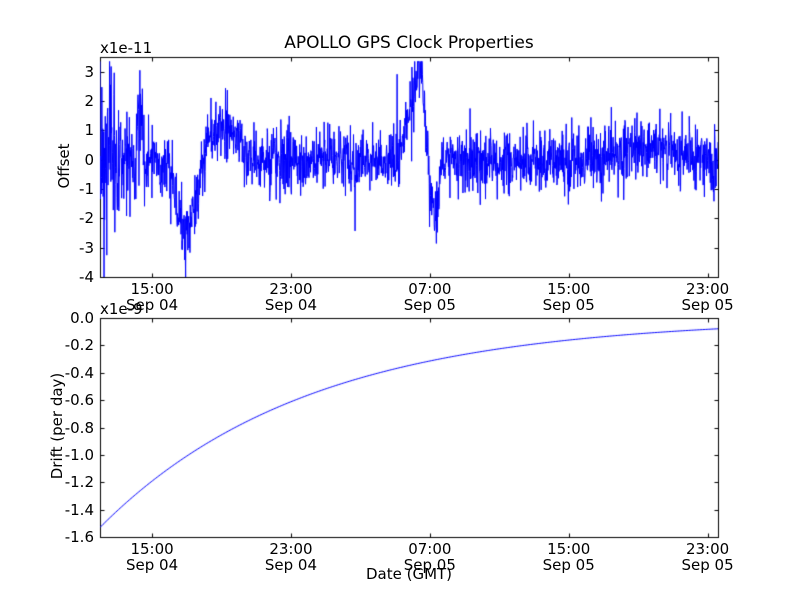 The height and width of the screenshot is (600, 800). Describe the element at coordinates (86, 277) in the screenshot. I see `y-tick-label: -4` at that location.